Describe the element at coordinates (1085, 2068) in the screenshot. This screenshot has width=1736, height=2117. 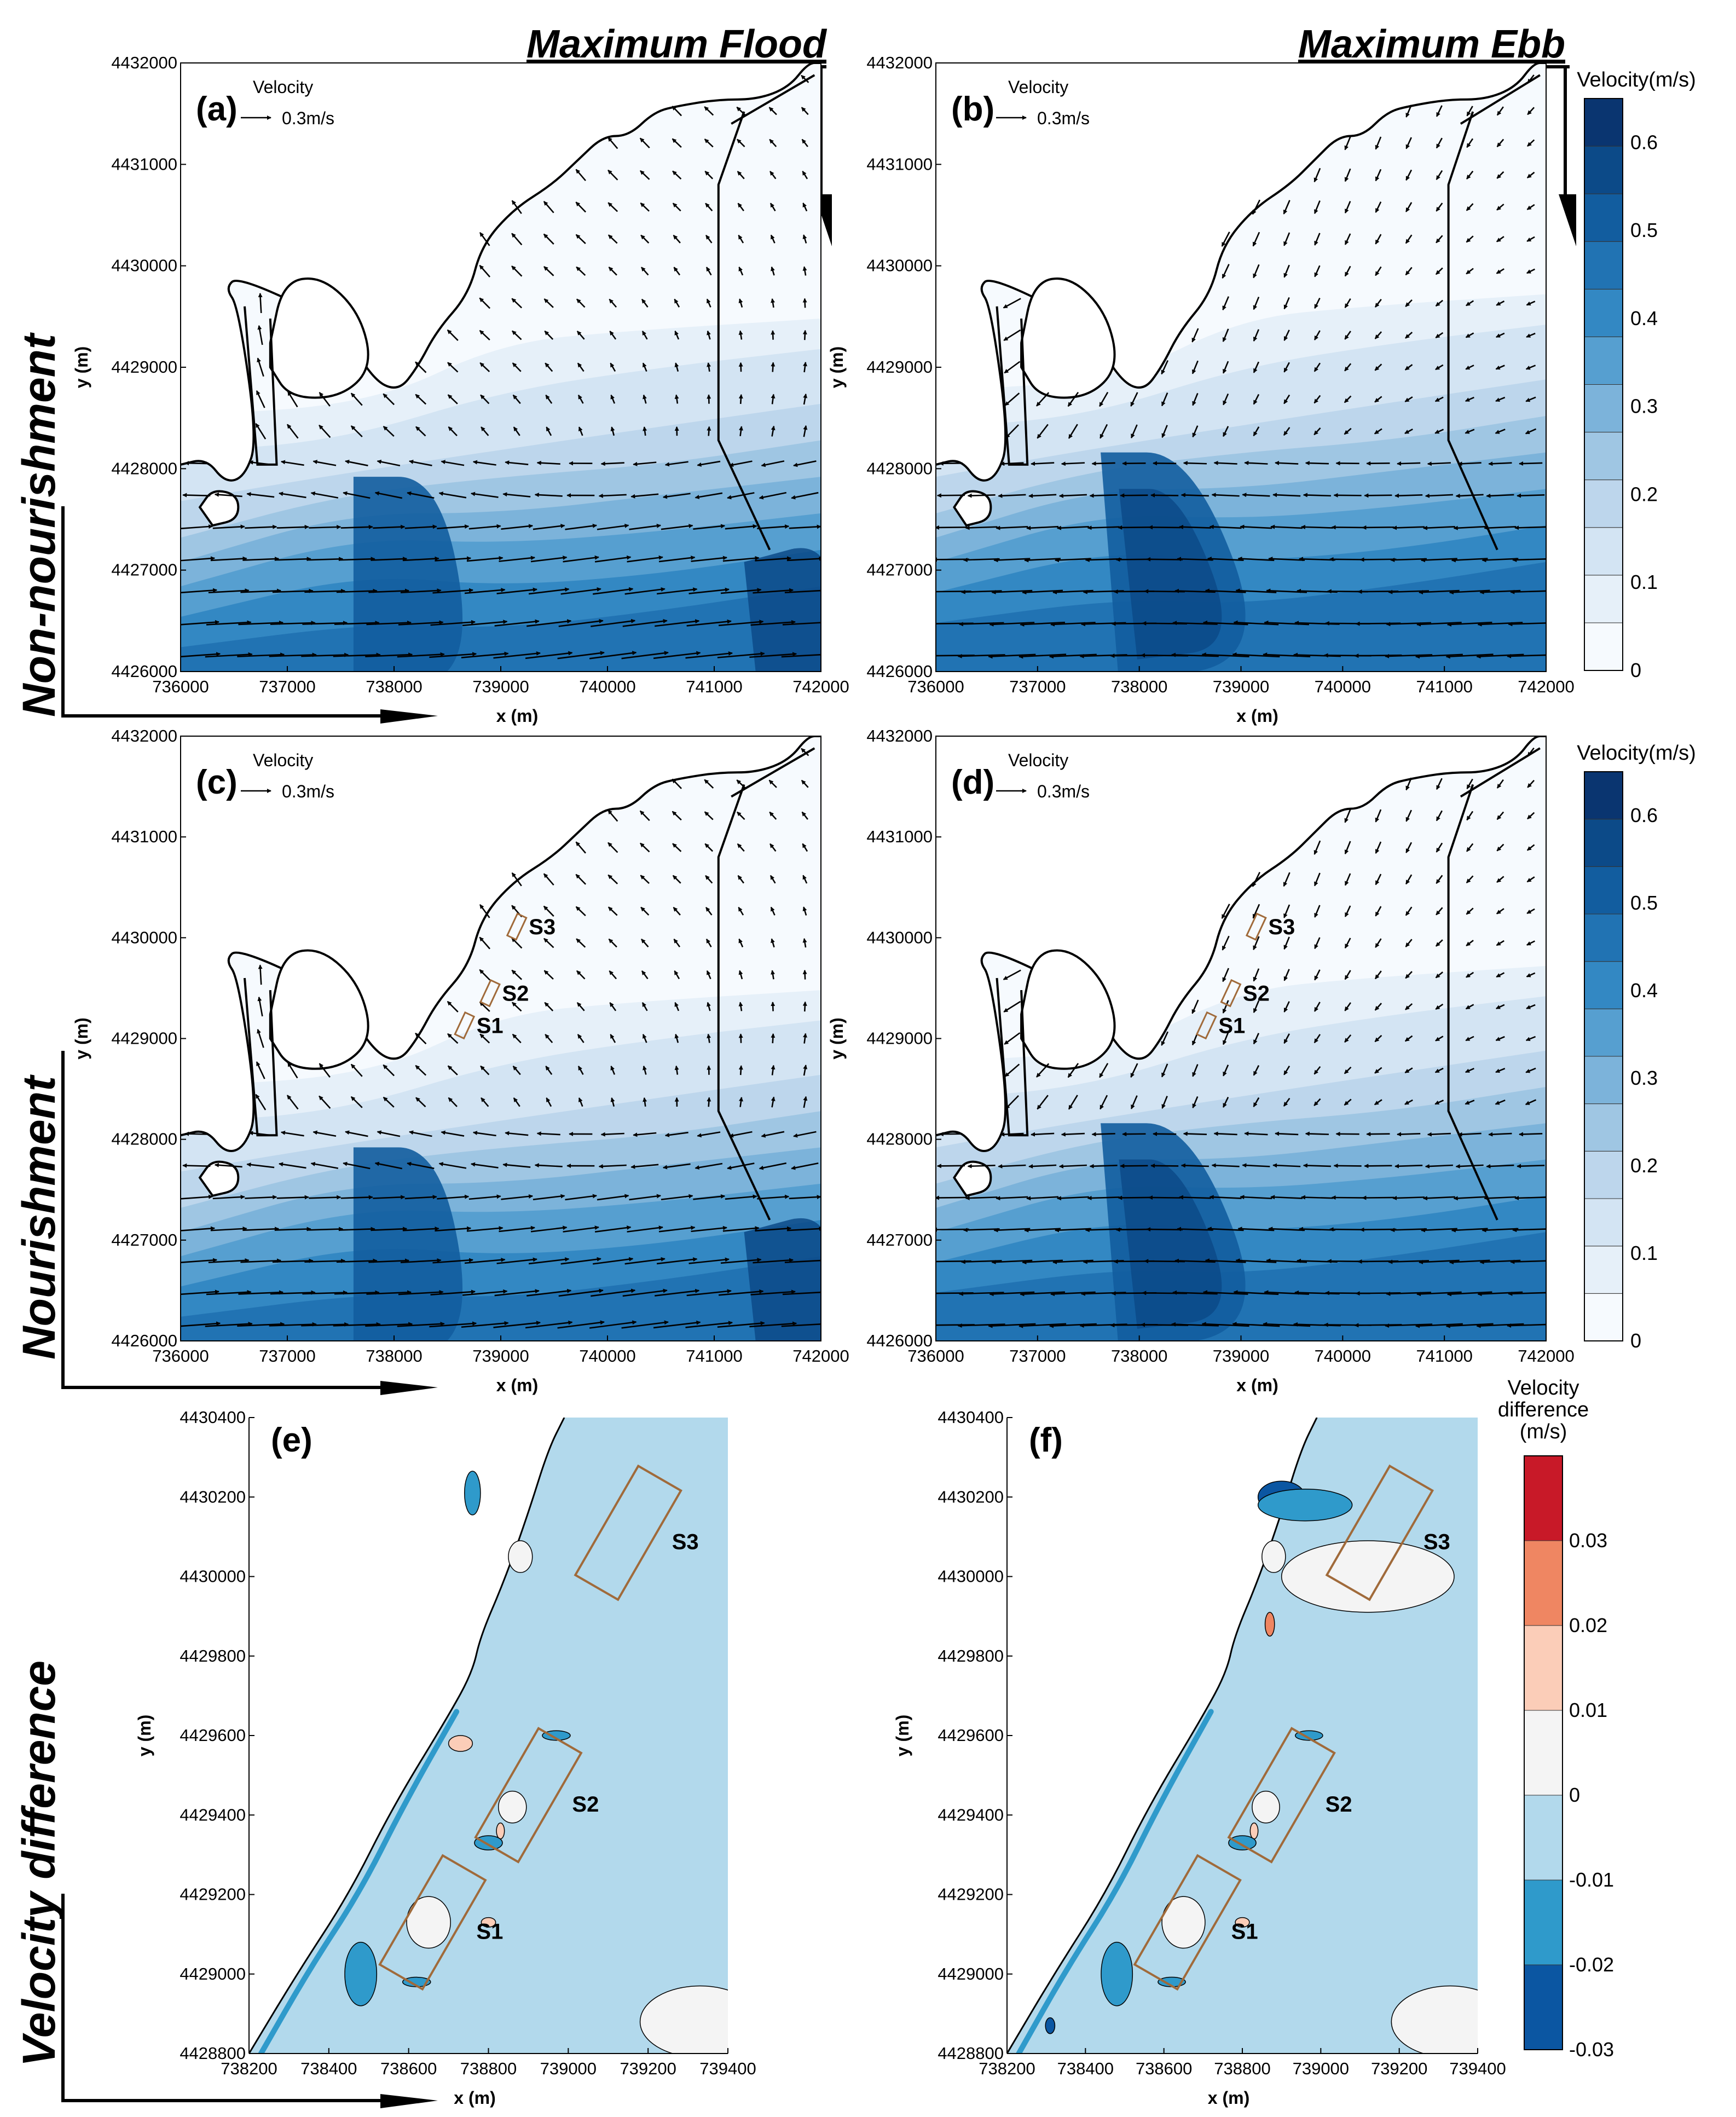
I see `x-tick-label: 738400` at that location.